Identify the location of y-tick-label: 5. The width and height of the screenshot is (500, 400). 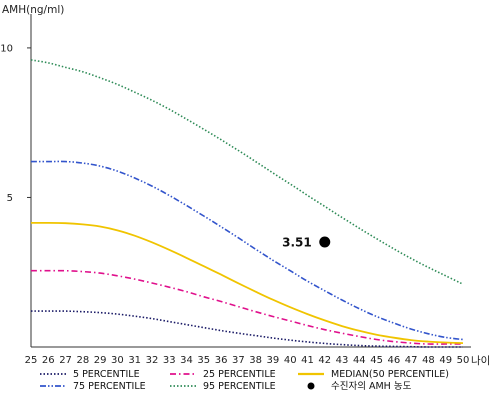
(10, 198).